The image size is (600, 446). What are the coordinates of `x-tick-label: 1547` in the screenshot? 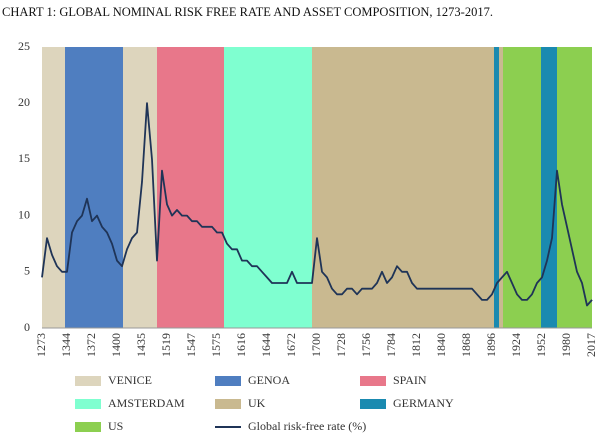 It's located at (191, 345).